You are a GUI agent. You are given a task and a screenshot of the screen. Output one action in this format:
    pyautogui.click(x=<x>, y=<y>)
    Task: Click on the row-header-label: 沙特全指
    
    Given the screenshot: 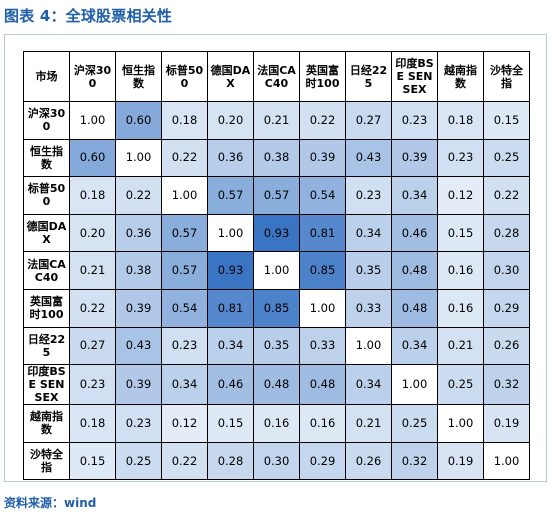 What is the action you would take?
    pyautogui.click(x=46, y=461)
    